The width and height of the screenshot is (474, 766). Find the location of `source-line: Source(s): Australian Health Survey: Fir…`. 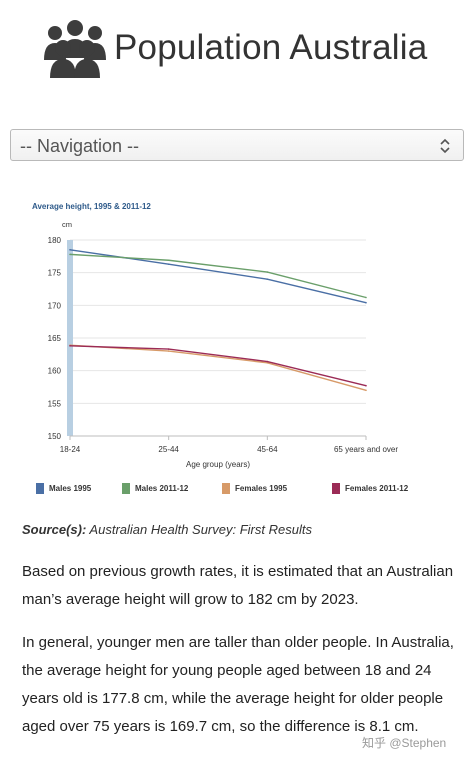

source-line: Source(s): Australian Health Survey: Fir… is located at coordinates (167, 529).